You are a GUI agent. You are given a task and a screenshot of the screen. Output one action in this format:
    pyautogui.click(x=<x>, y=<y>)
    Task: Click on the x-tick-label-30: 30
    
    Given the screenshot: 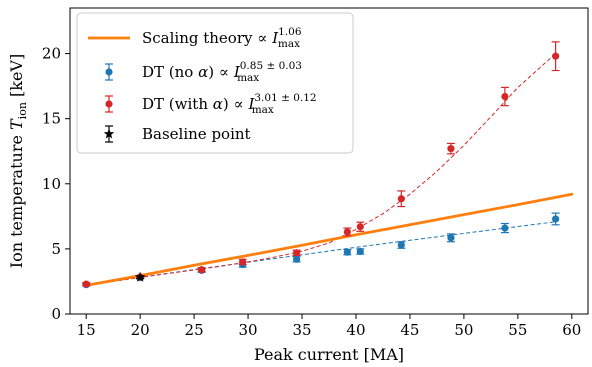 What is the action you would take?
    pyautogui.click(x=248, y=330)
    